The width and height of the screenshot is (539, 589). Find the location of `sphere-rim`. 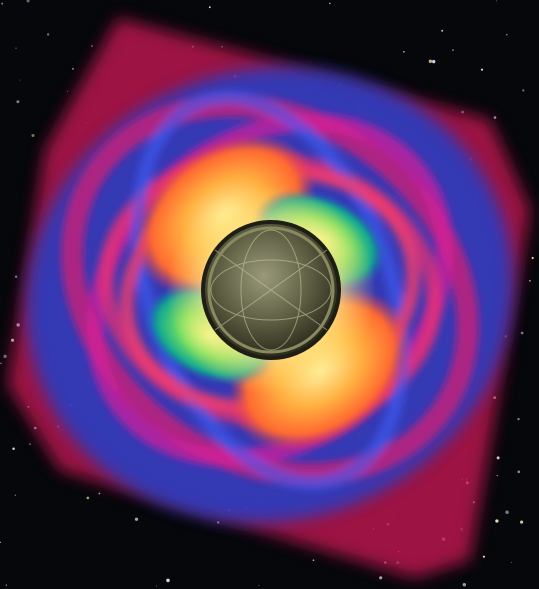

sphere-rim is located at coordinates (271, 290).